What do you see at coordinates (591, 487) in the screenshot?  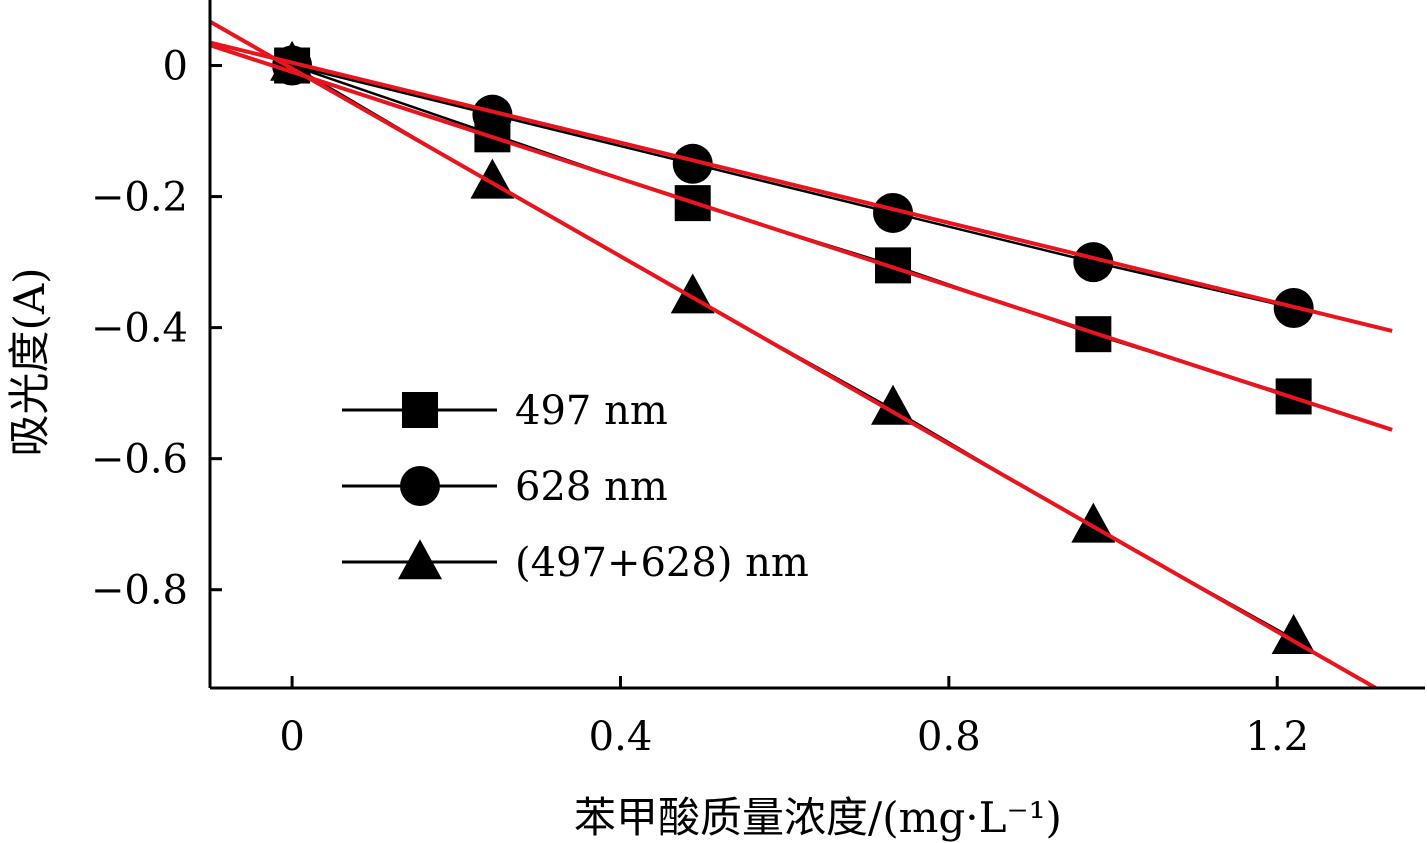 I see `legend-label: 628 nm` at bounding box center [591, 487].